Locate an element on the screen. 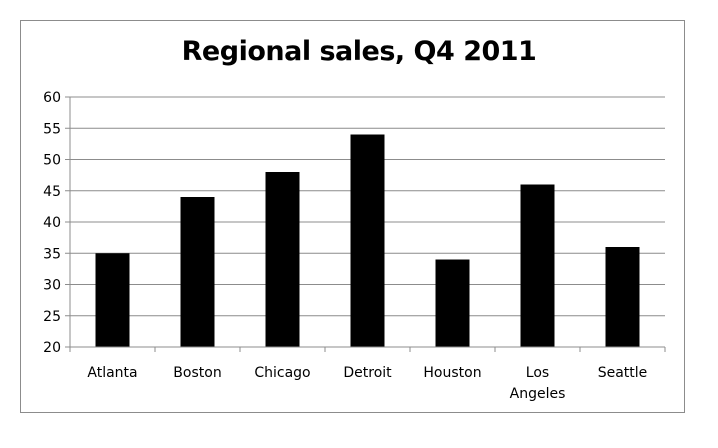 This screenshot has height=448, width=718. y-tick-label: 35 is located at coordinates (52, 254).